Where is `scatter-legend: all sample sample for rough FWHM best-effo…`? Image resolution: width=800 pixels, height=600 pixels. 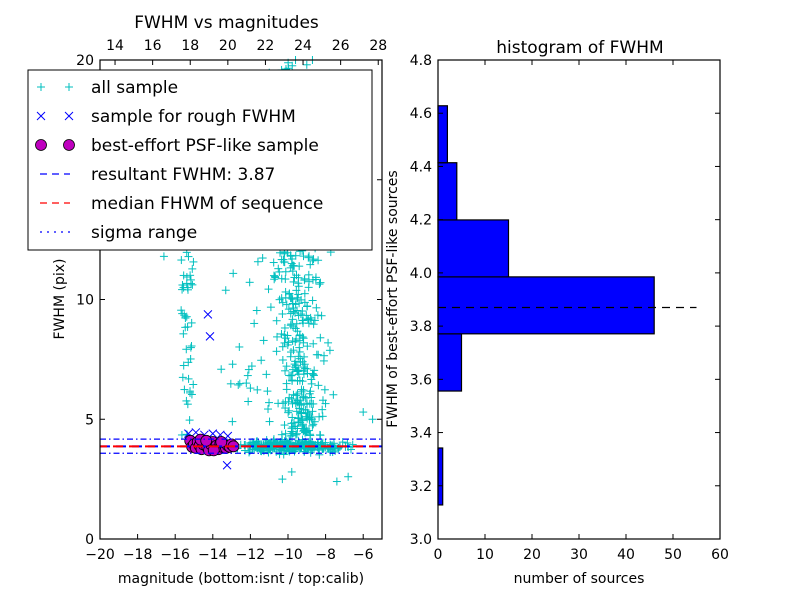 scatter-legend: all sample sample for rough FWHM best-effo… is located at coordinates (200, 160).